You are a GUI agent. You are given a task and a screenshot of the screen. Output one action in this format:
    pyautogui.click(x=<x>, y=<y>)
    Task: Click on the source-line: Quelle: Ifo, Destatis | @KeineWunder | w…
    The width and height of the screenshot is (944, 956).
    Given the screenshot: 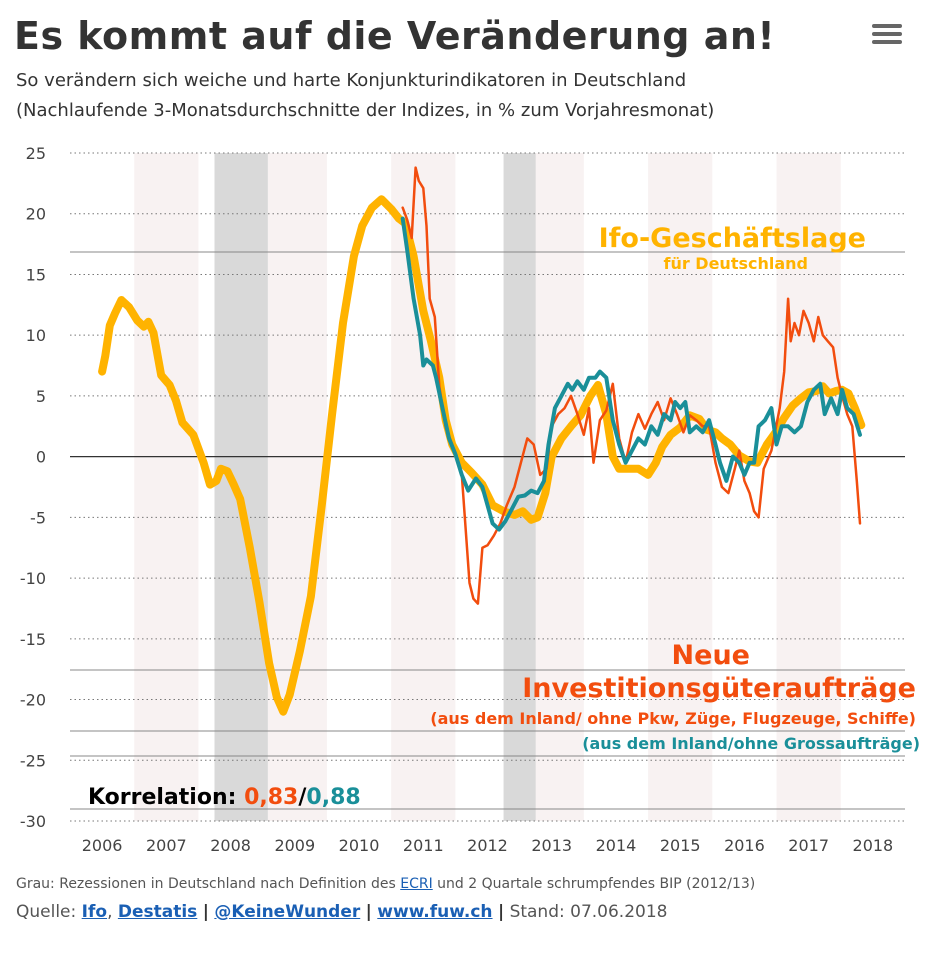 What is the action you would take?
    pyautogui.click(x=341, y=912)
    